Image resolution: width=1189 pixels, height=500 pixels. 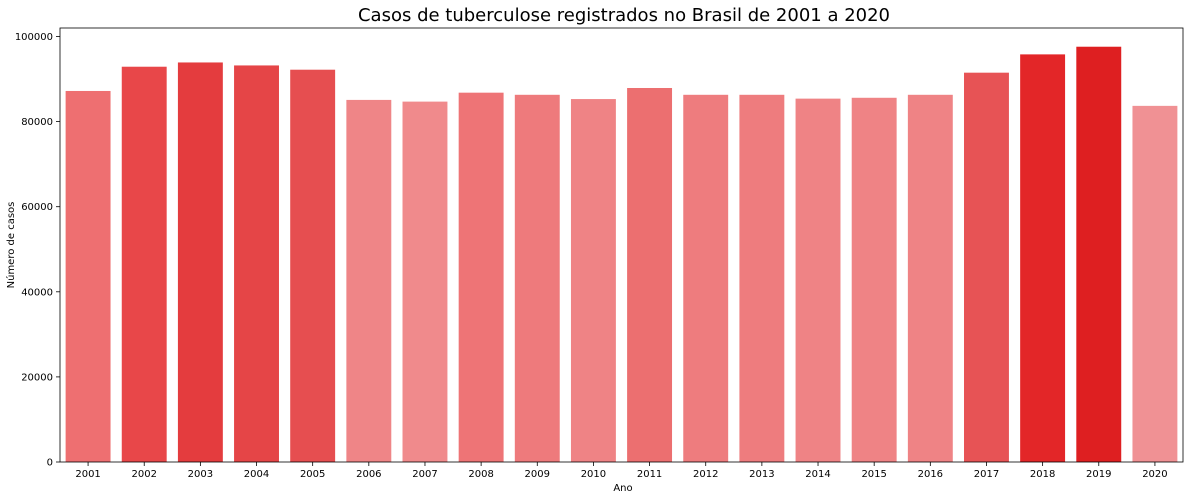 What do you see at coordinates (369, 280) in the screenshot?
I see `bar-2006` at bounding box center [369, 280].